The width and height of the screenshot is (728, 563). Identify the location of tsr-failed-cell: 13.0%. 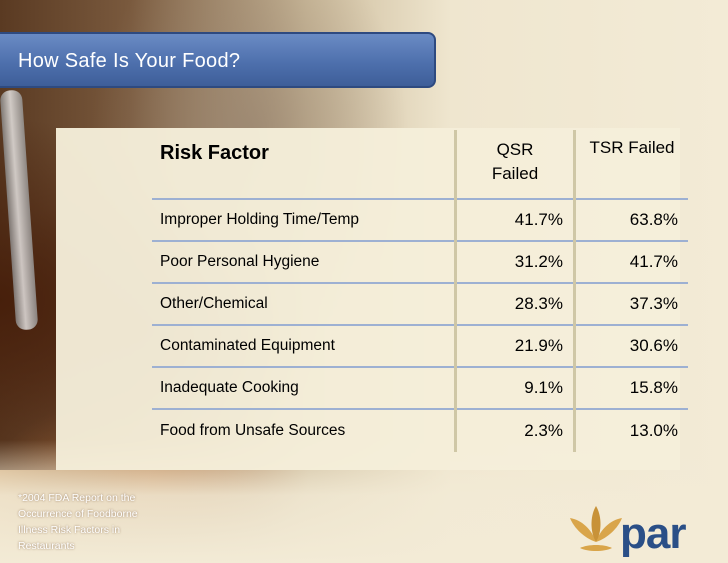
(653, 430).